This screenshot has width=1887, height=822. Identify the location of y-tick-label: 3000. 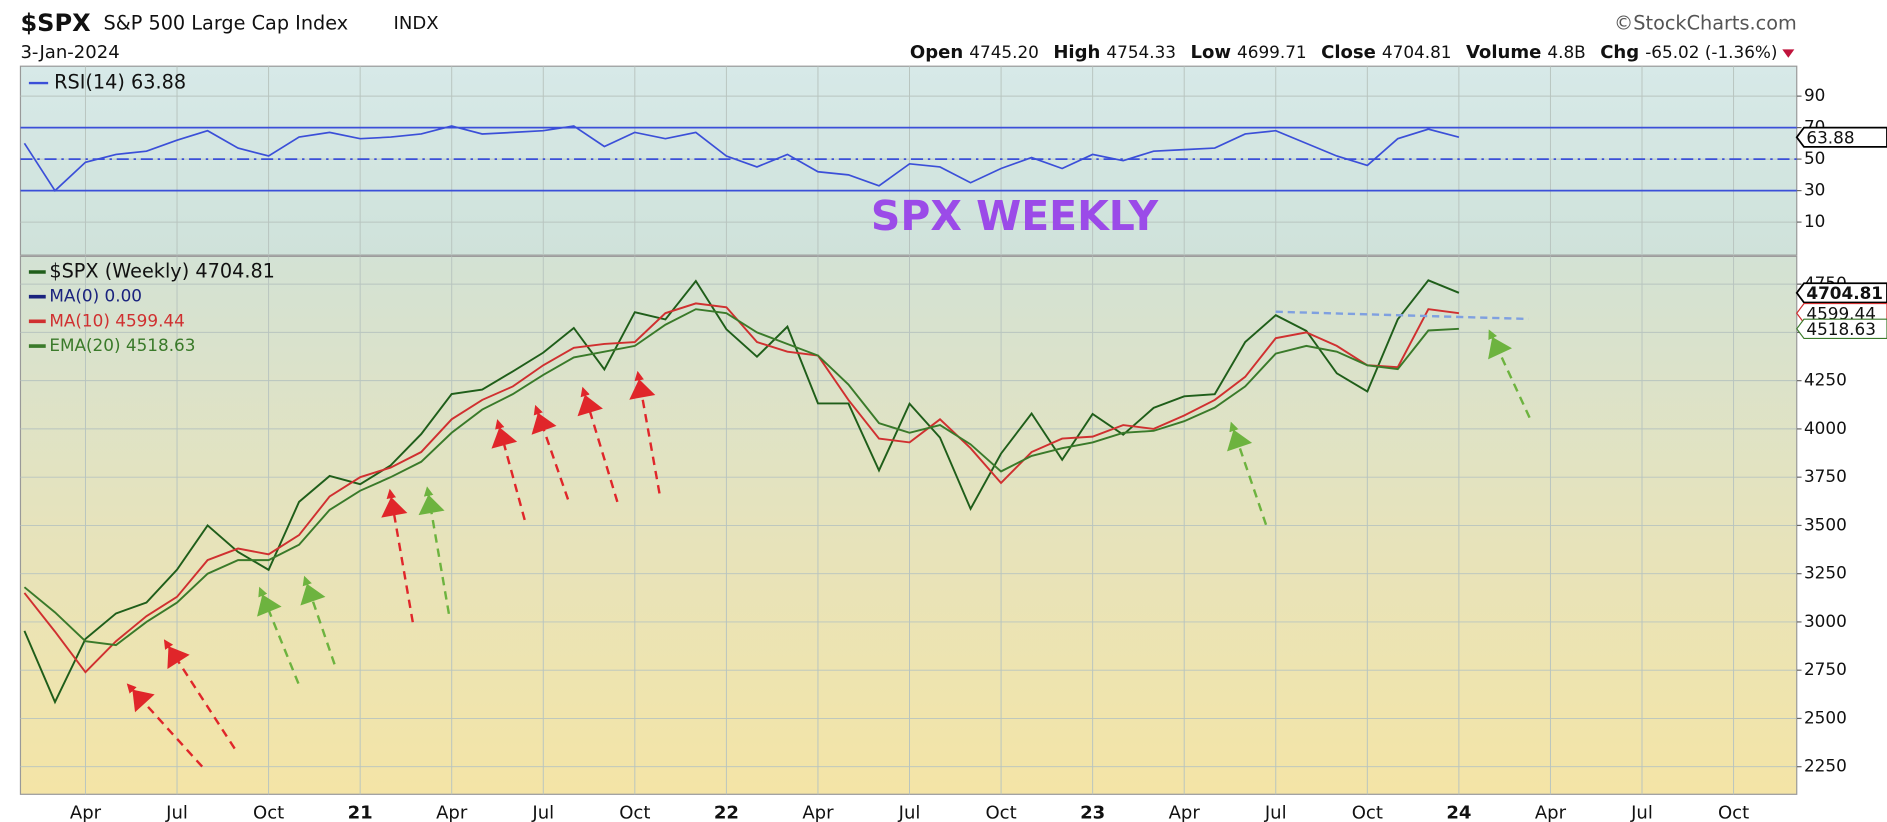
(1825, 621).